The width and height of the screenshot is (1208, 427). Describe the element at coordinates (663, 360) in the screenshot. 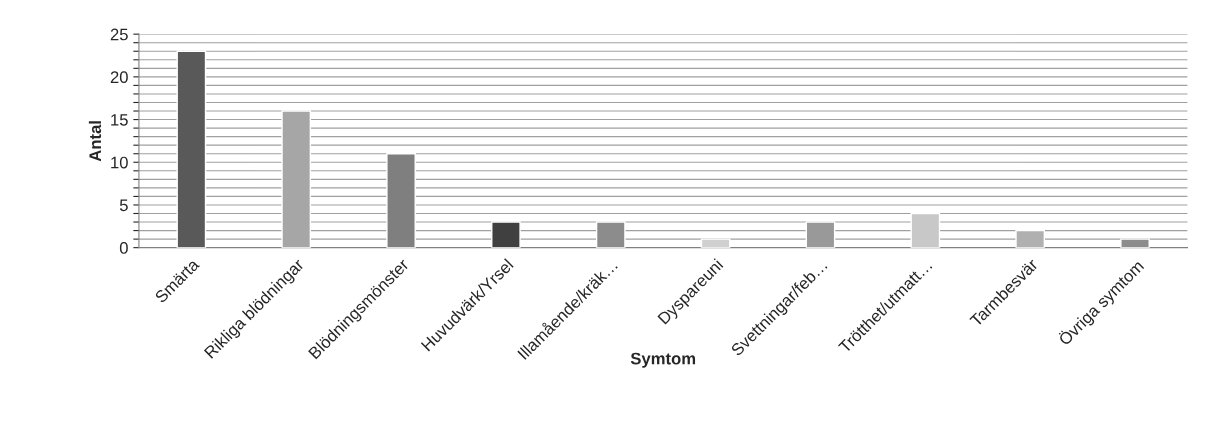

I see `x-axis-title: Symtom` at that location.